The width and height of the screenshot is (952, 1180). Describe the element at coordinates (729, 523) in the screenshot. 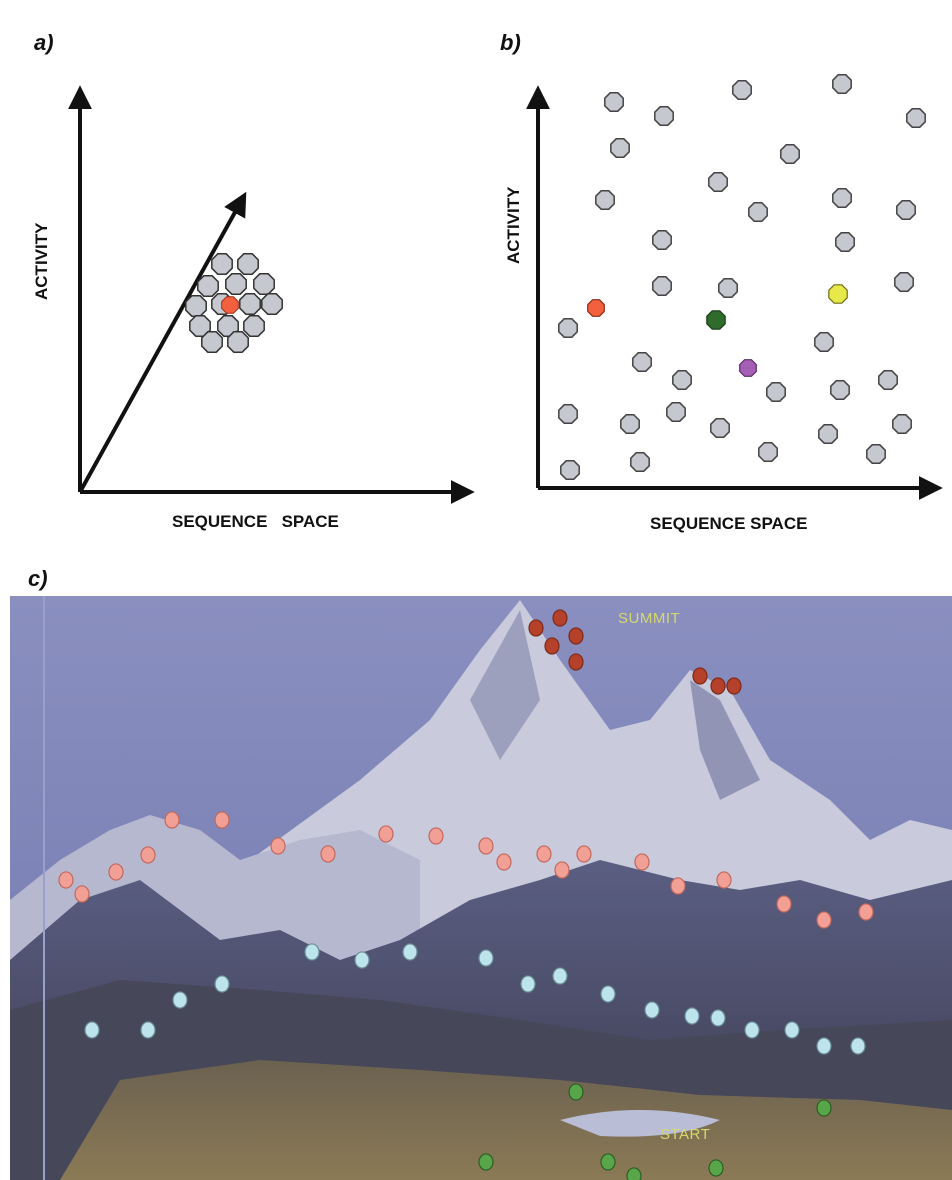

I see `panel-b-x-axis-label: SEQUENCE SPACE` at that location.